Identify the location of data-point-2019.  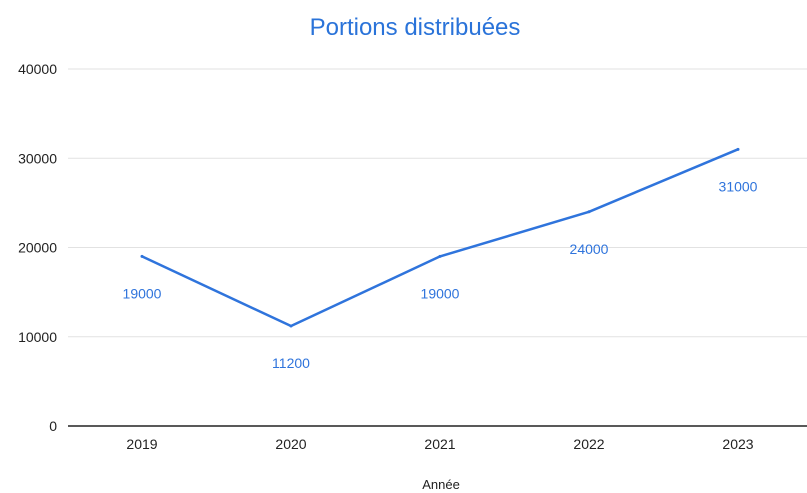
(142, 256).